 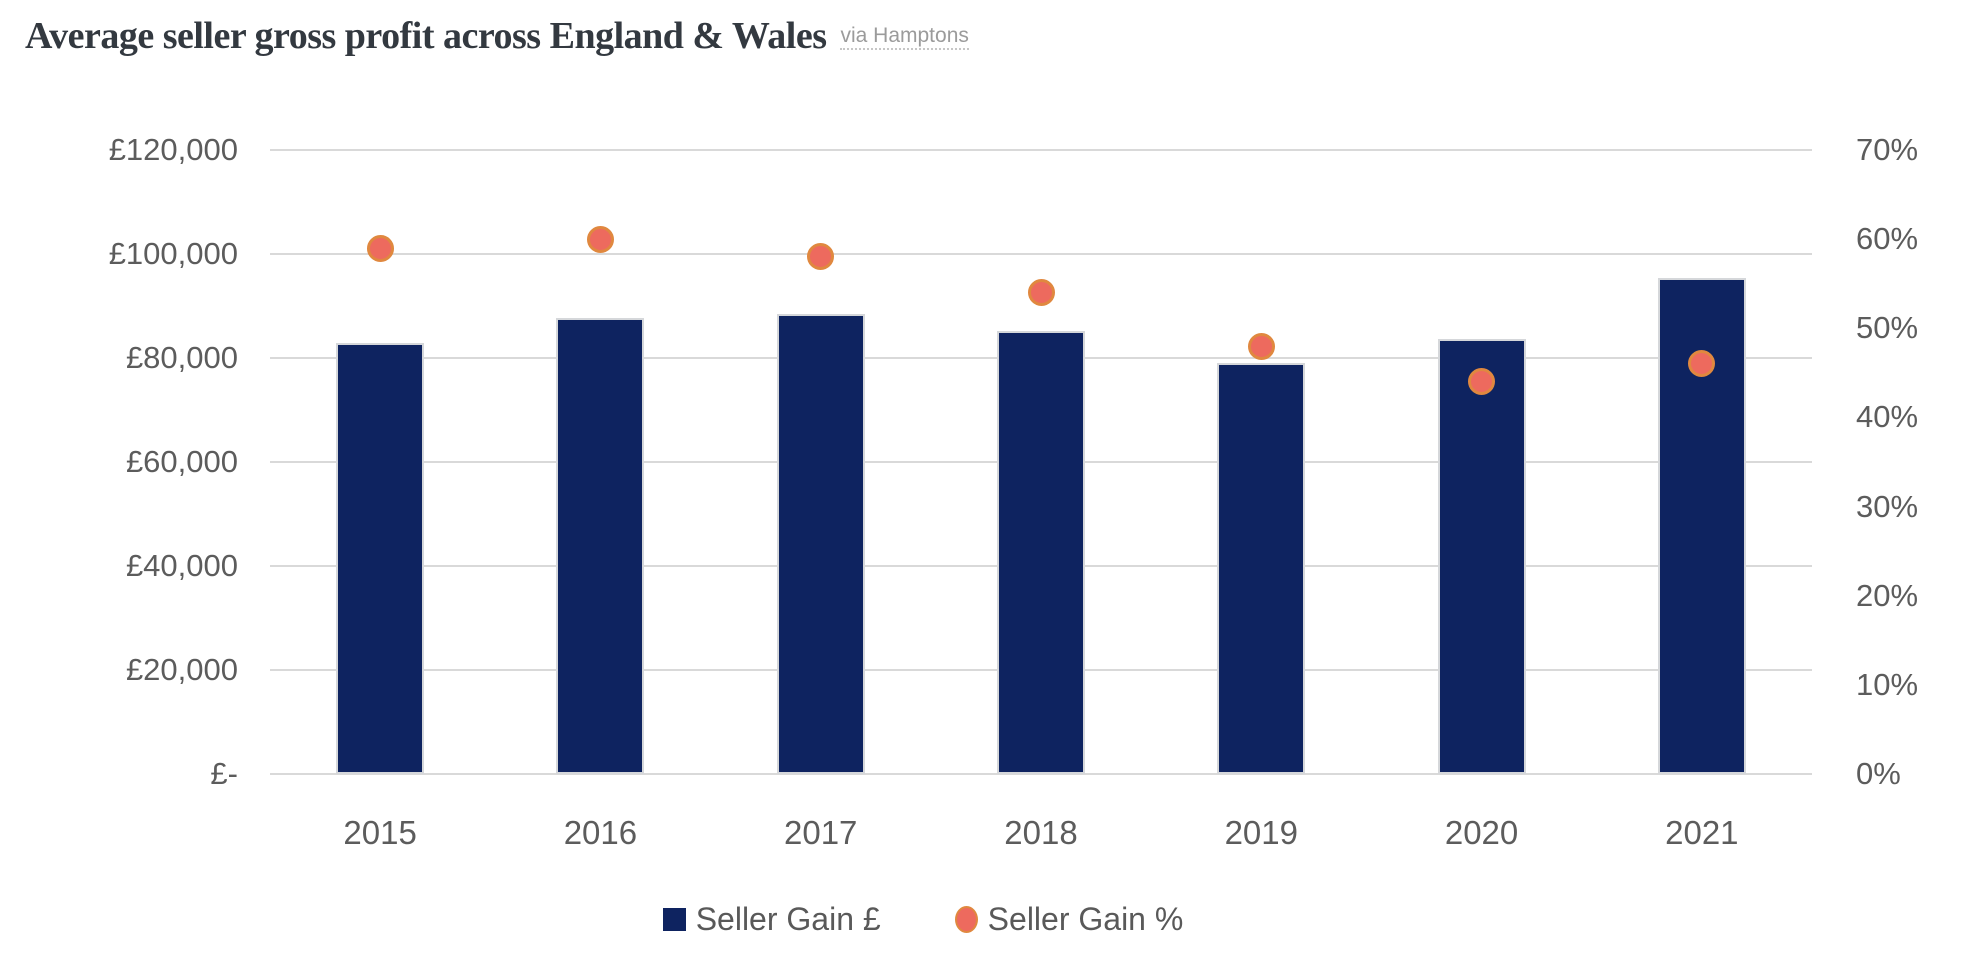 I want to click on right-axis-tick: 20%, so click(x=1887, y=595).